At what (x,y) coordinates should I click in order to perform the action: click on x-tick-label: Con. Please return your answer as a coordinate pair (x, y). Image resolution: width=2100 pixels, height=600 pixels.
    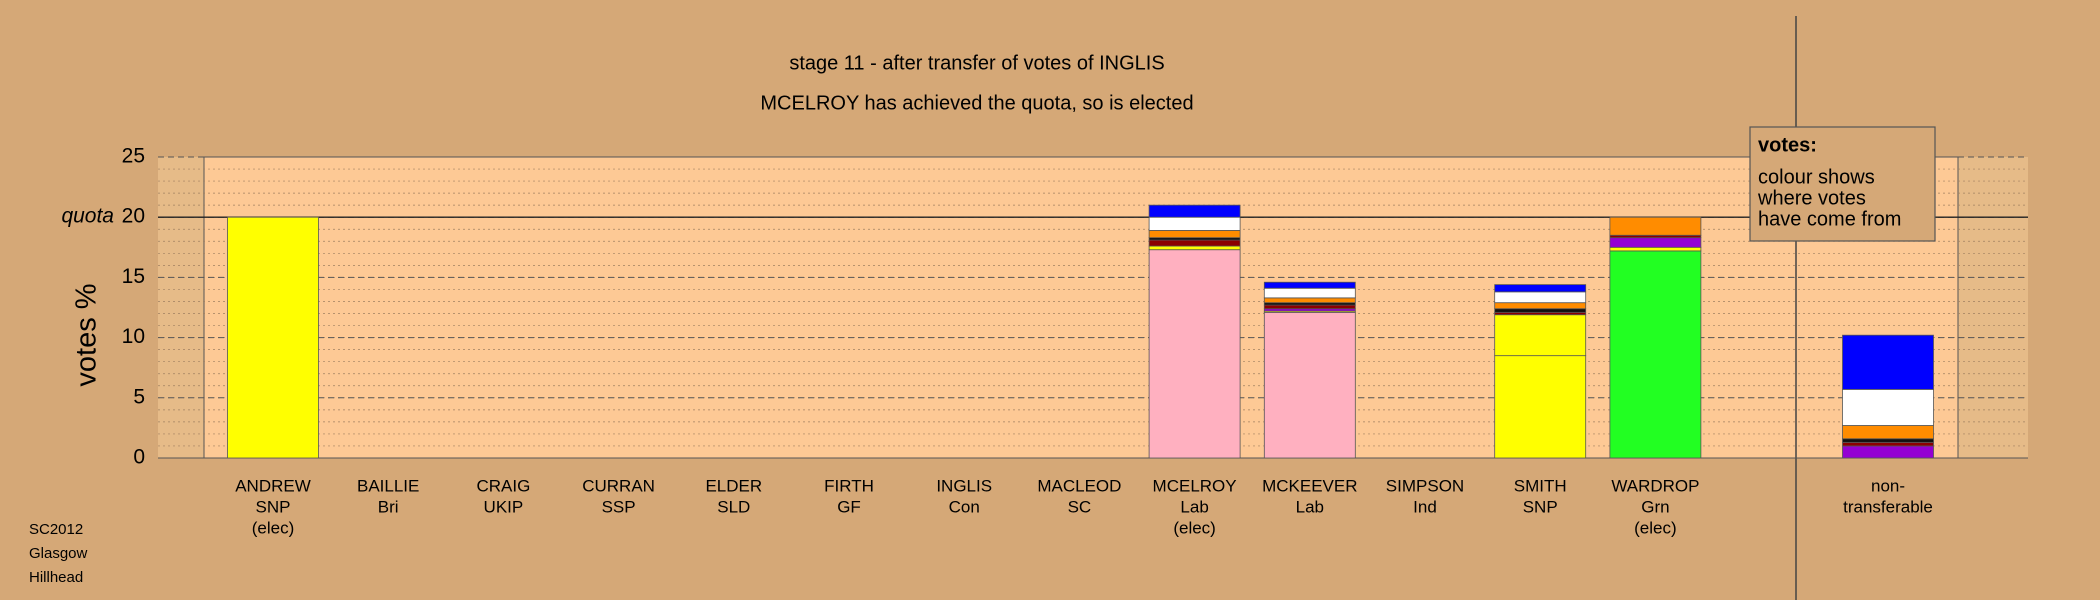
    Looking at the image, I should click on (964, 506).